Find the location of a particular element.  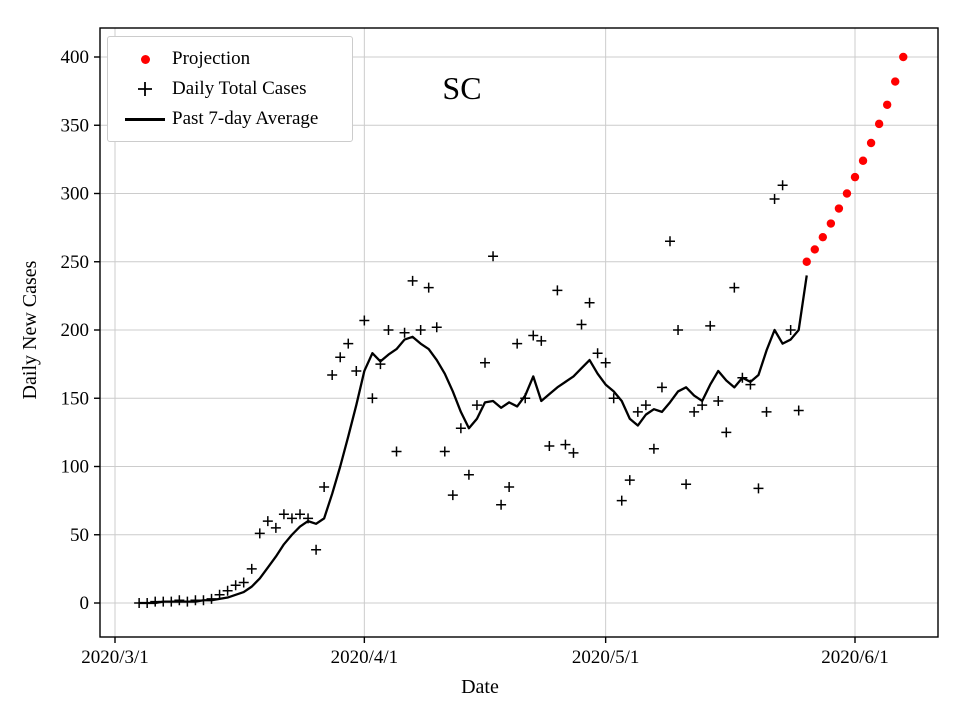

y-axis-label: Daily New Cases is located at coordinates (30, 330).